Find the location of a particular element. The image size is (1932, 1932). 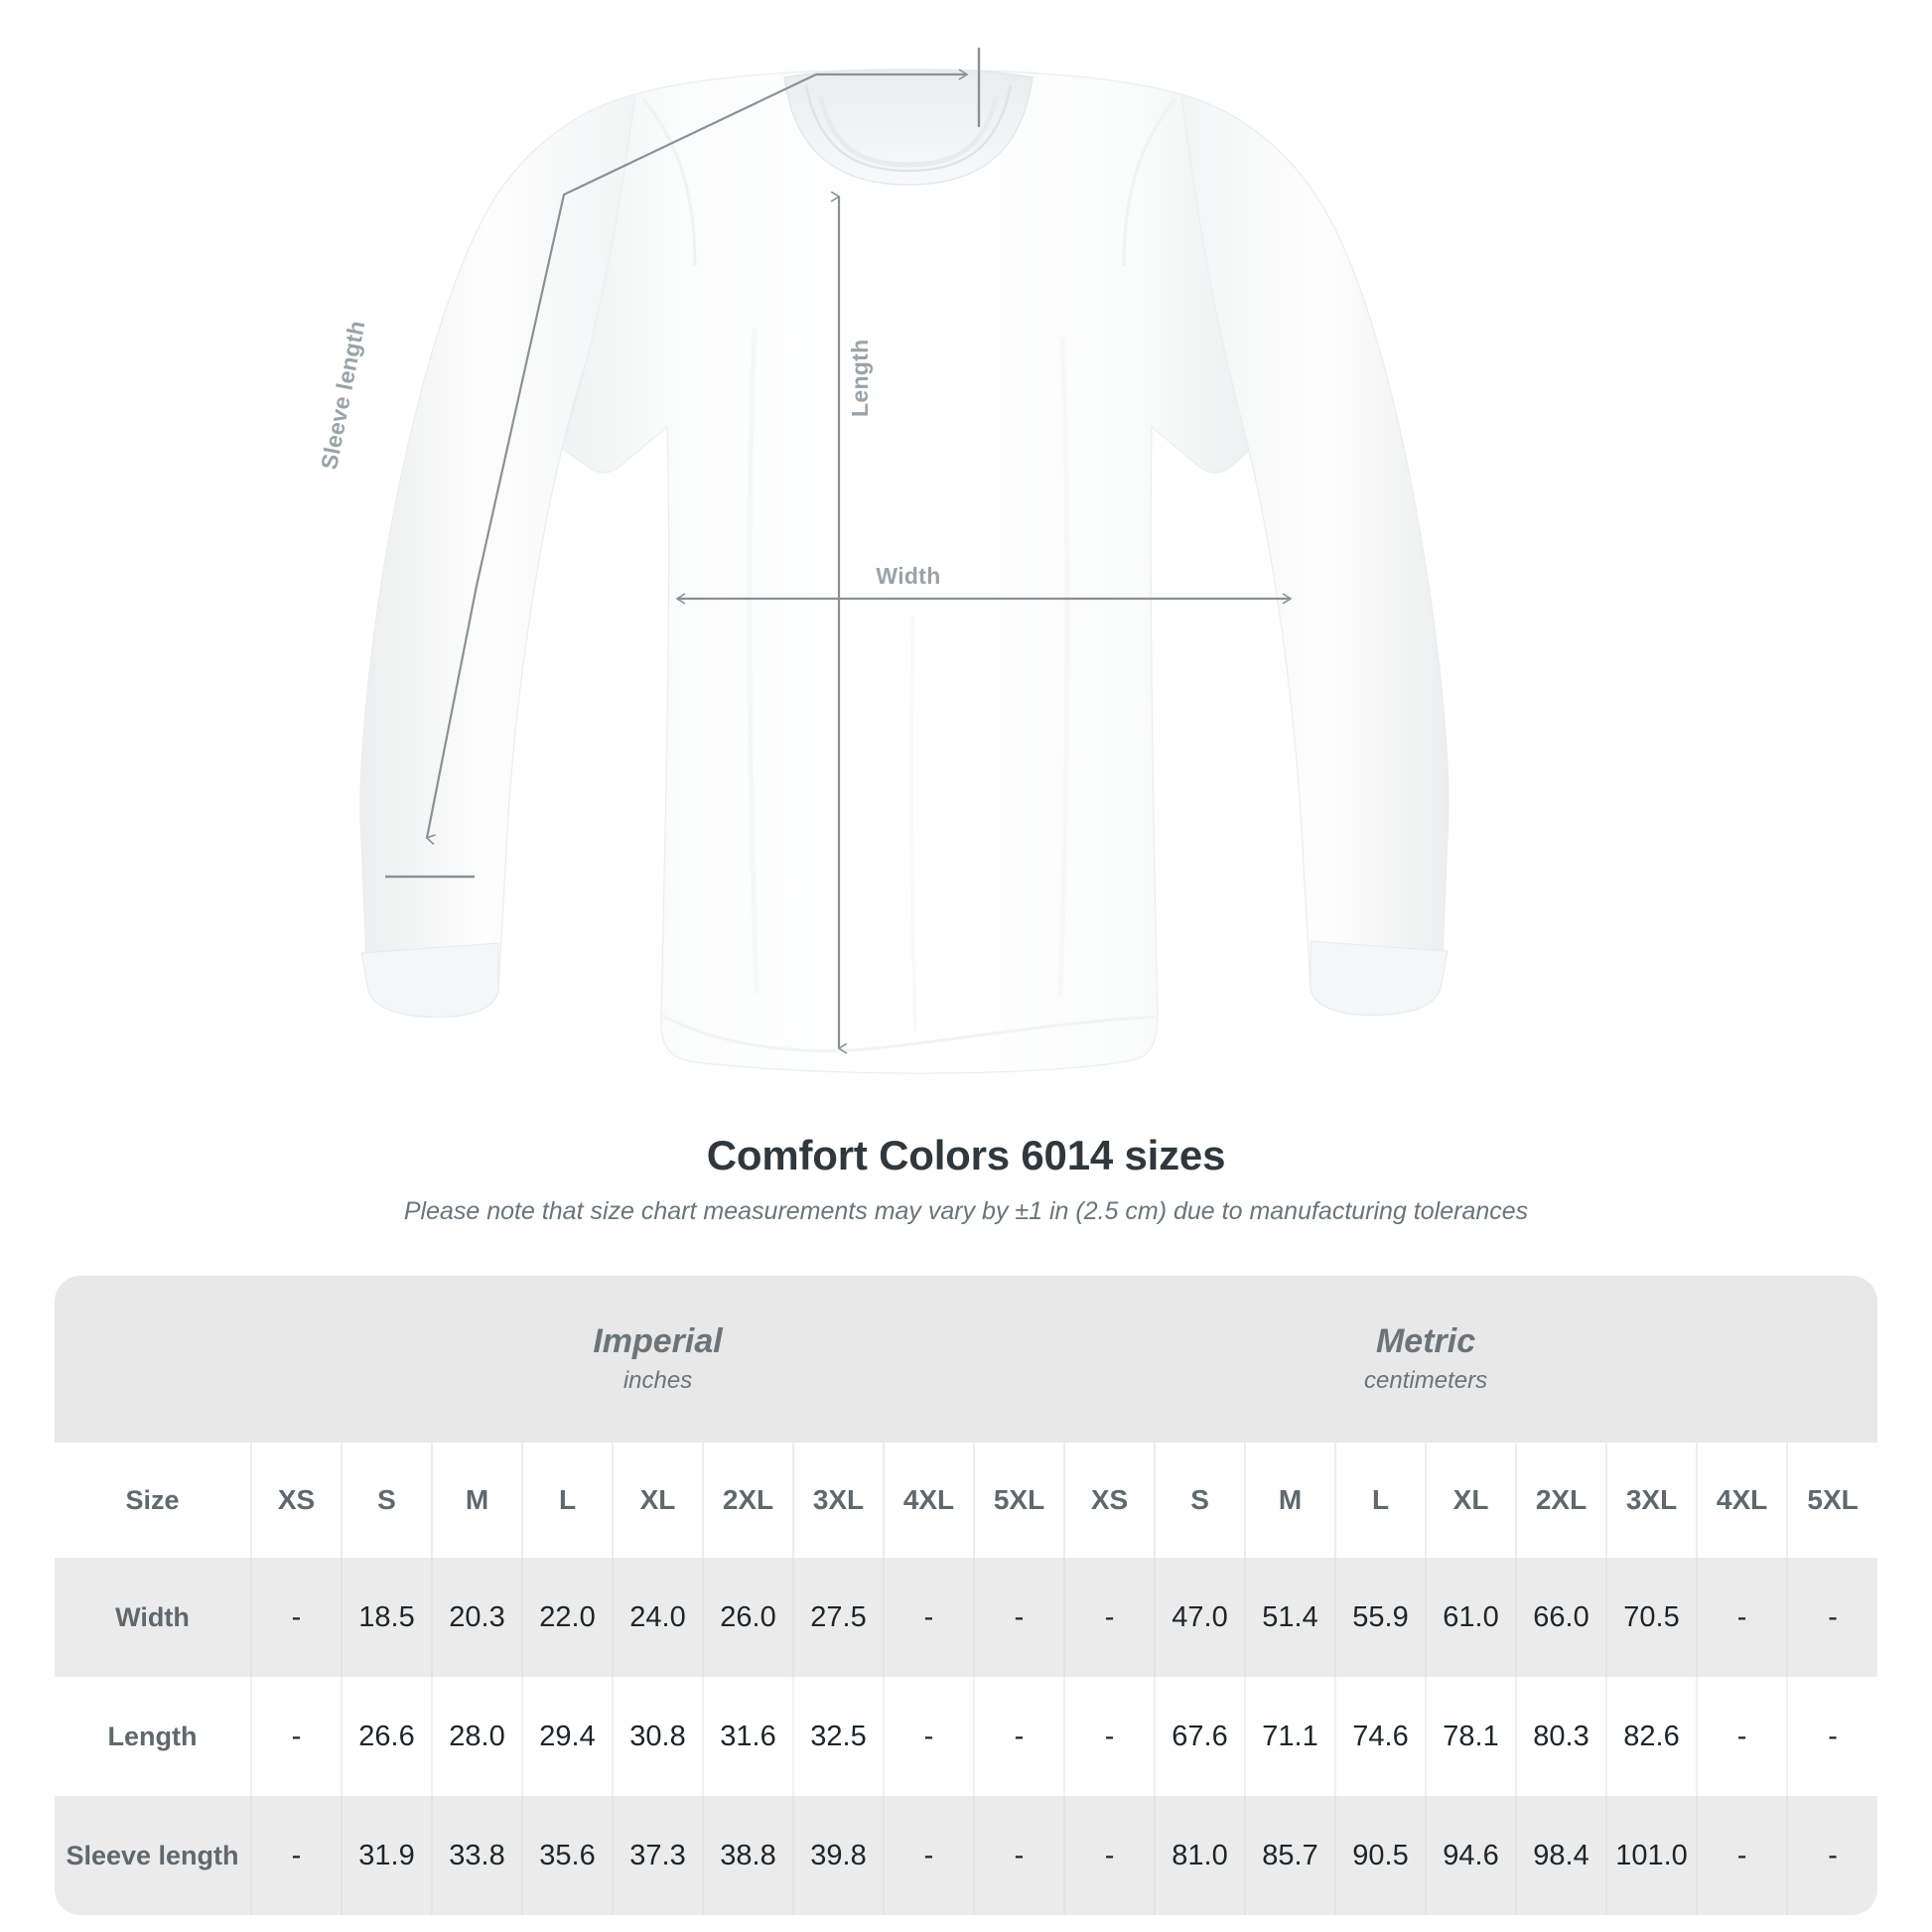

cell-length-metric-m: 71.1 is located at coordinates (1290, 1737).